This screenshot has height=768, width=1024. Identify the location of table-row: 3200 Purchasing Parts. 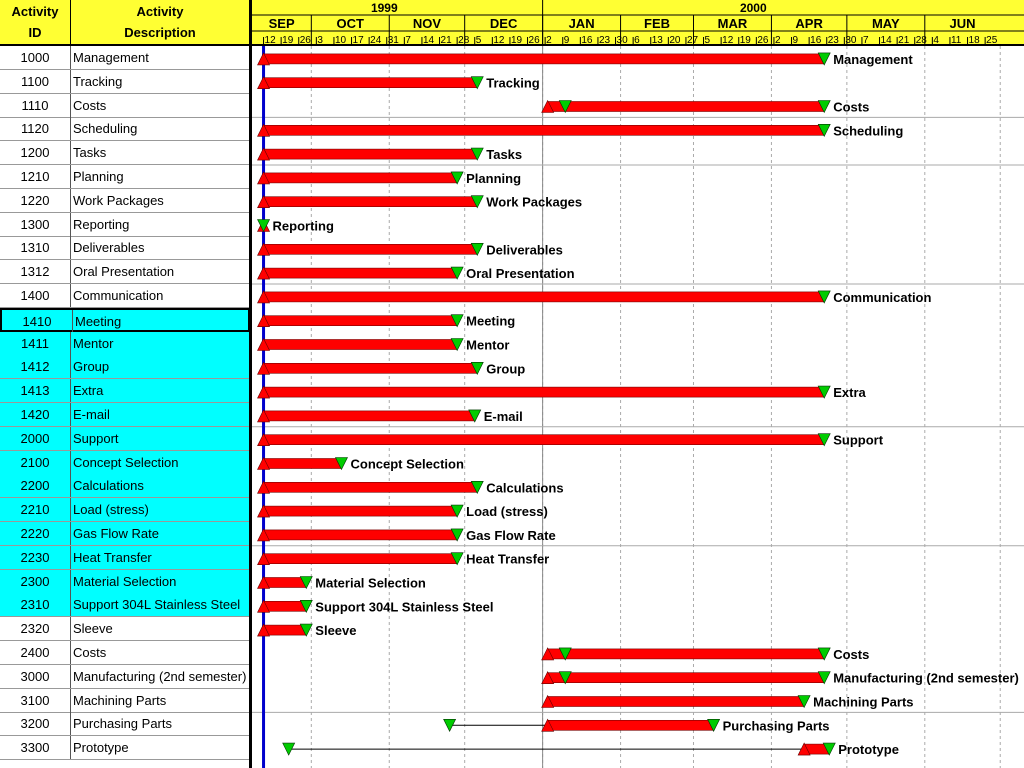
(125, 724).